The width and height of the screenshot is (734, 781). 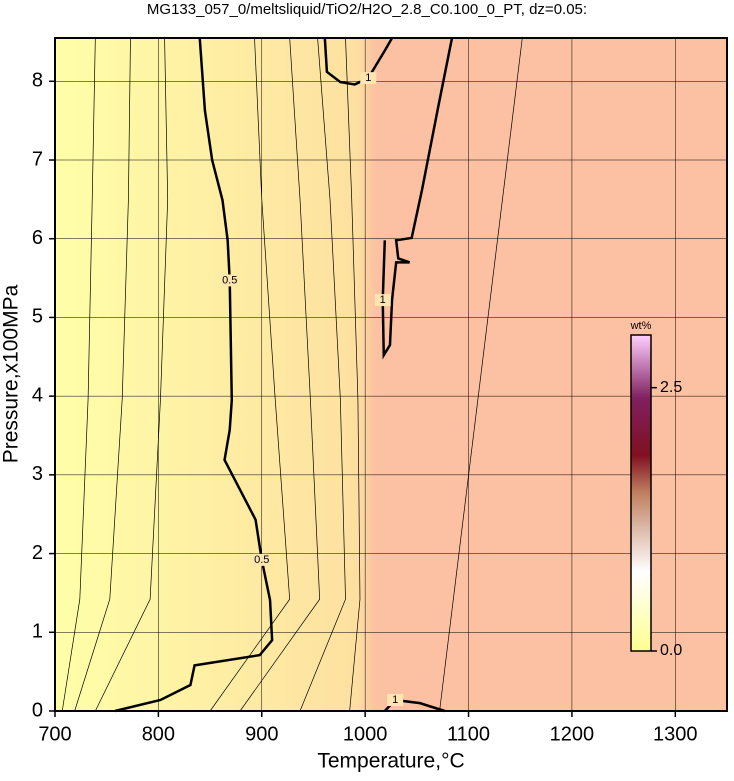 What do you see at coordinates (641, 326) in the screenshot?
I see `colorbar-label: wt%` at bounding box center [641, 326].